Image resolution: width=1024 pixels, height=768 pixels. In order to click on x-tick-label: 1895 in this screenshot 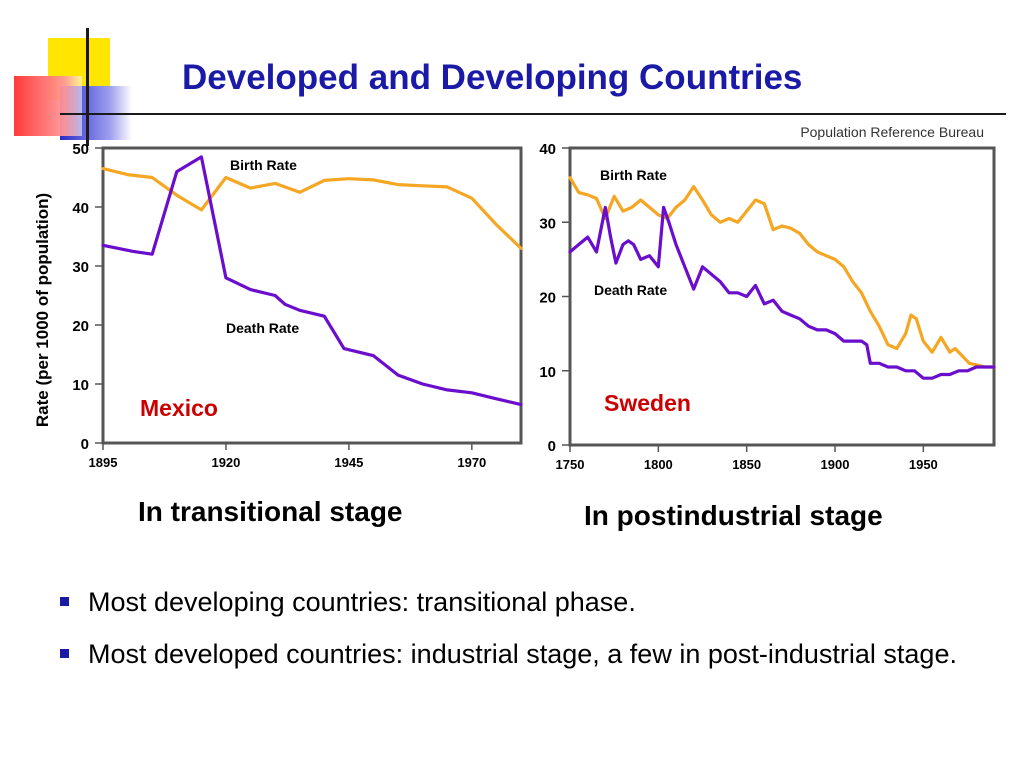, I will do `click(103, 462)`.